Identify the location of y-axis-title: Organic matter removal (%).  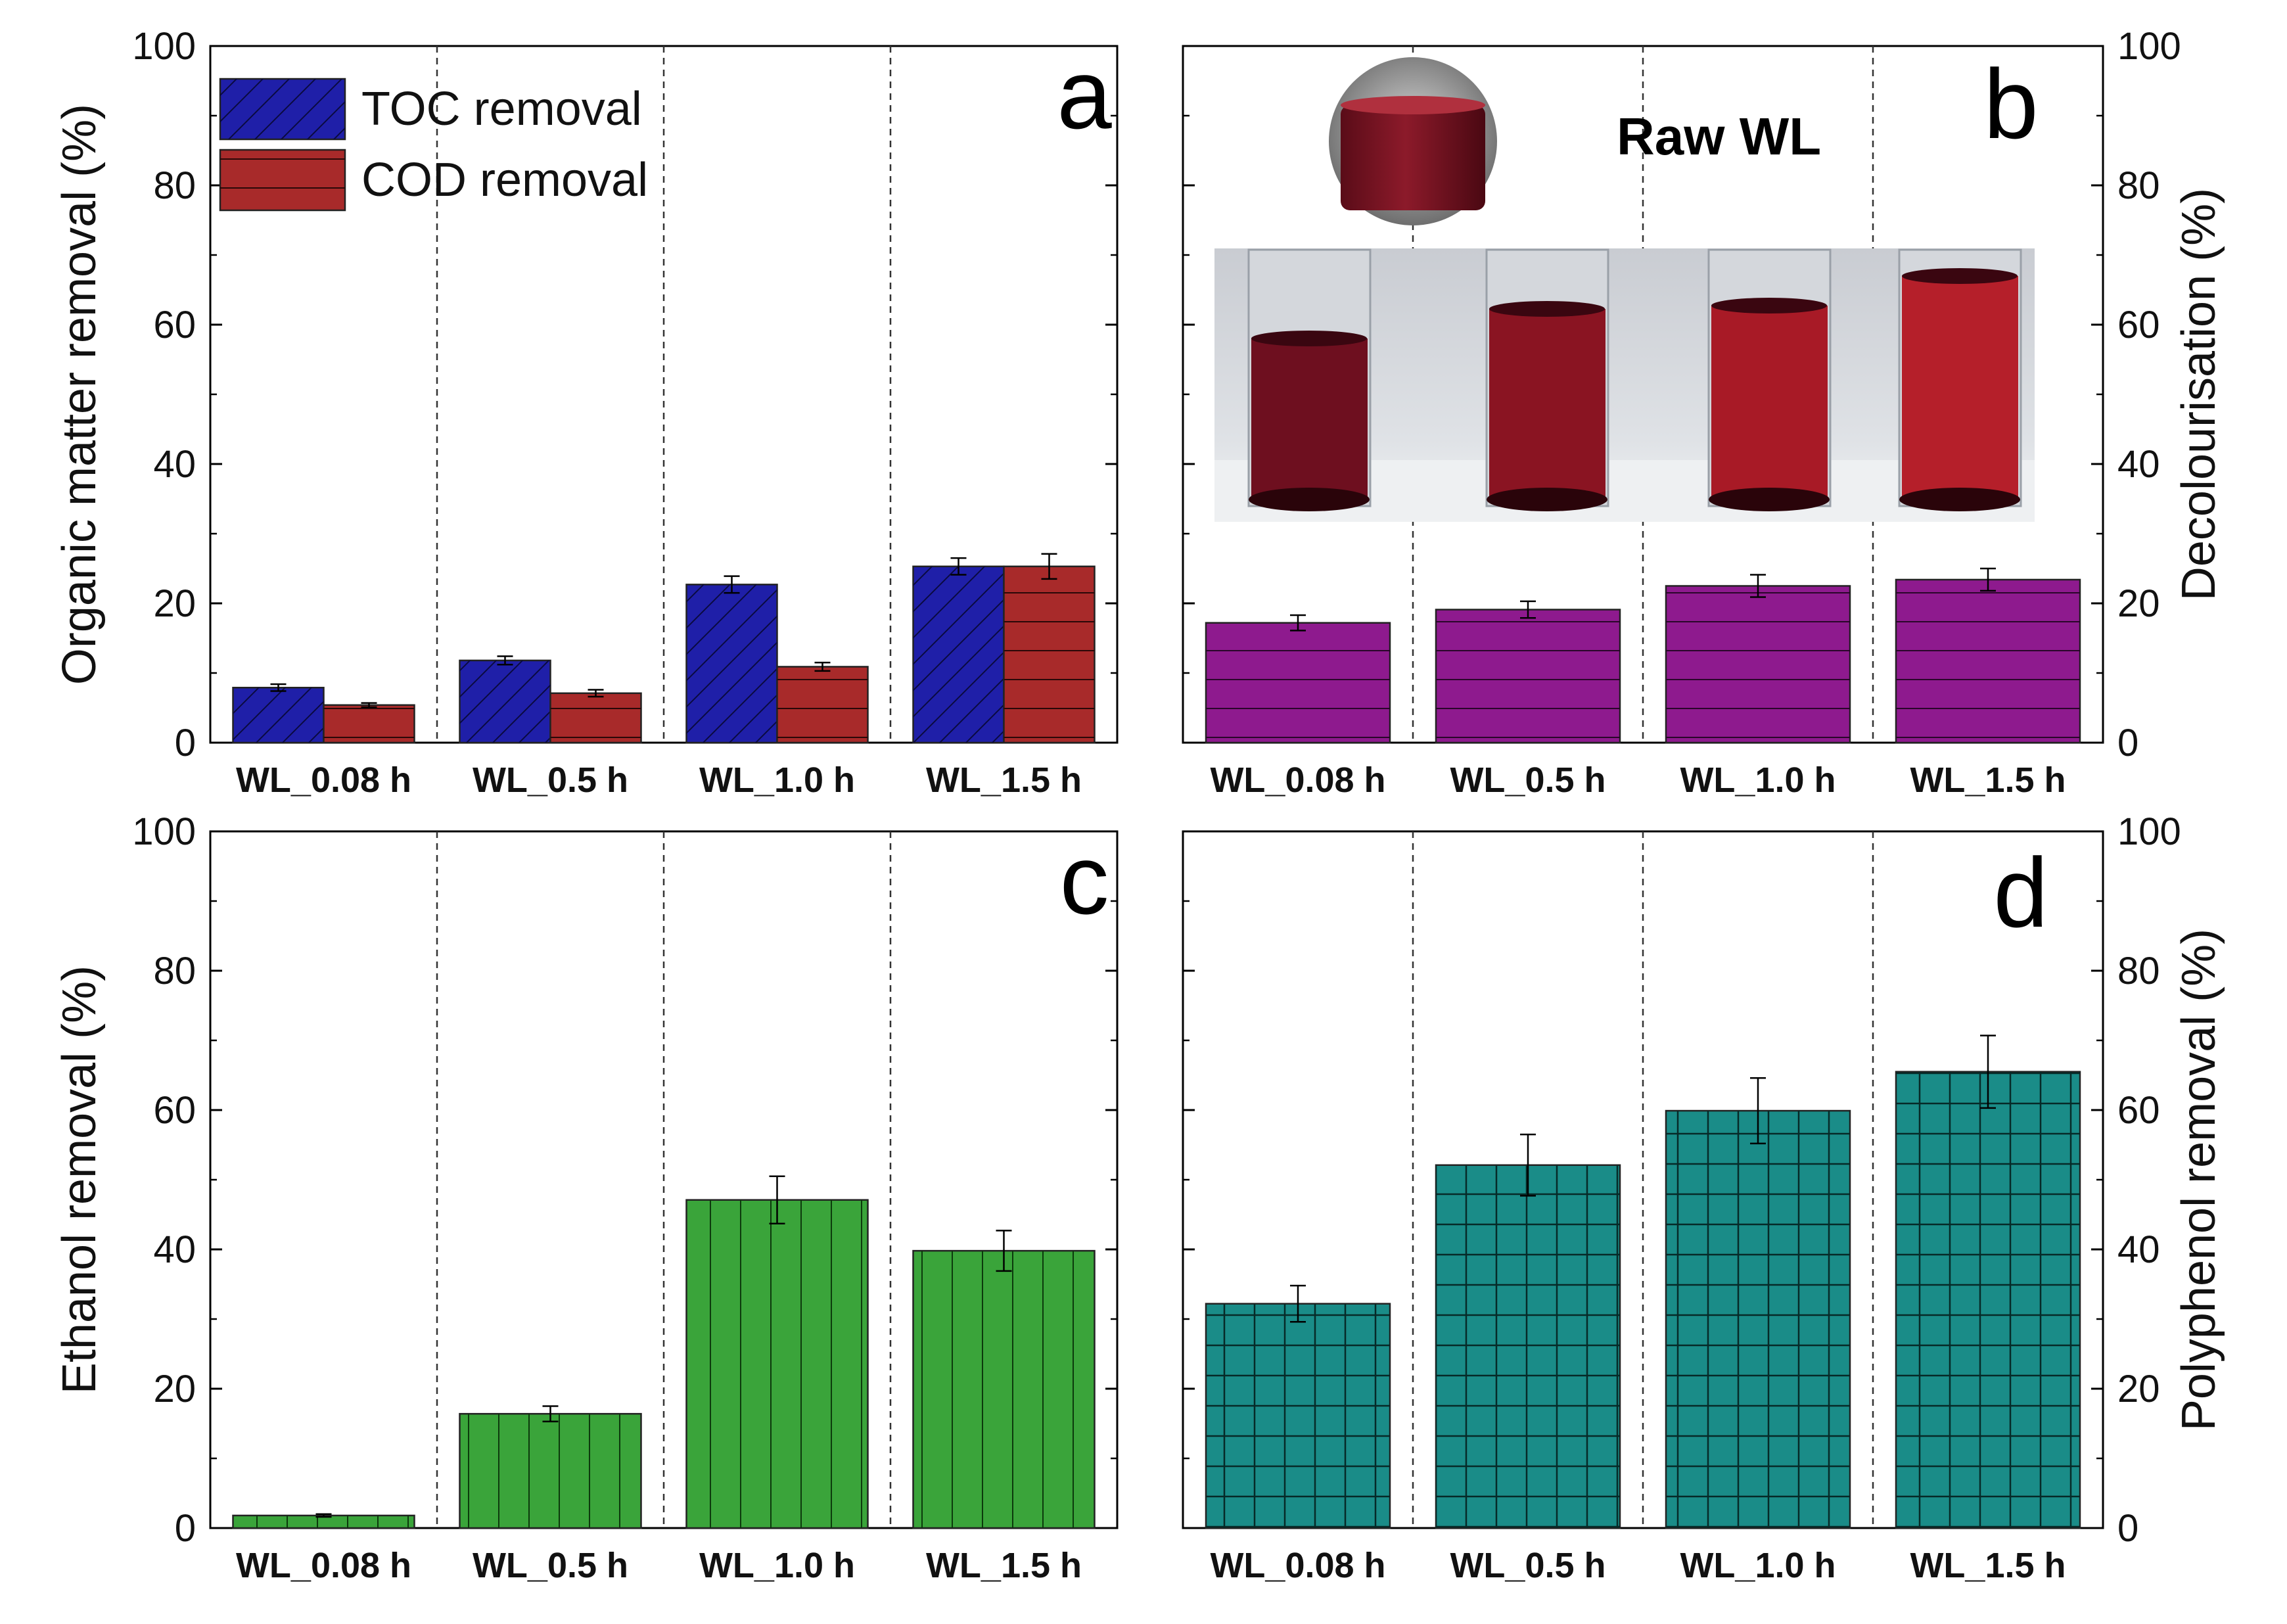
(79, 395).